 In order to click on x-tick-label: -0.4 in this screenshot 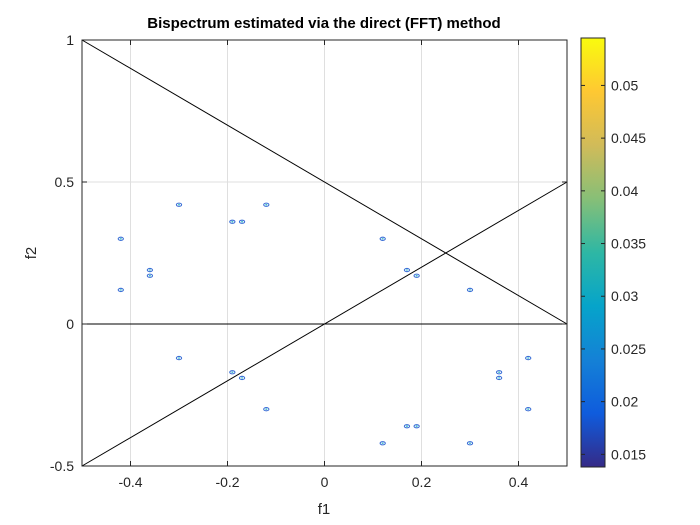, I will do `click(130, 482)`.